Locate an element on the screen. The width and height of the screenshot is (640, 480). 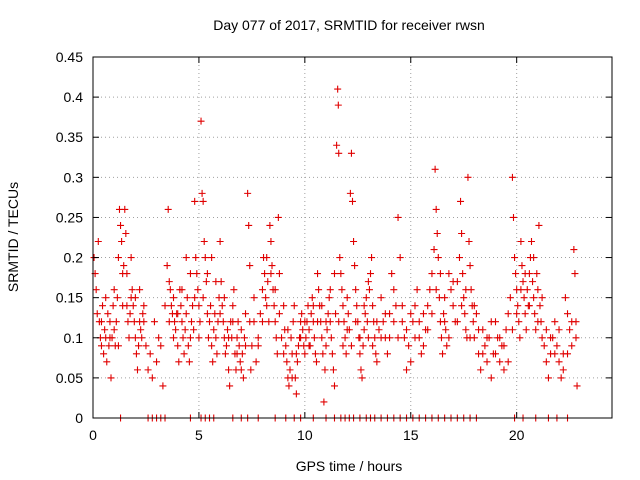
y-tick-label: 0.05 is located at coordinates (69, 378).